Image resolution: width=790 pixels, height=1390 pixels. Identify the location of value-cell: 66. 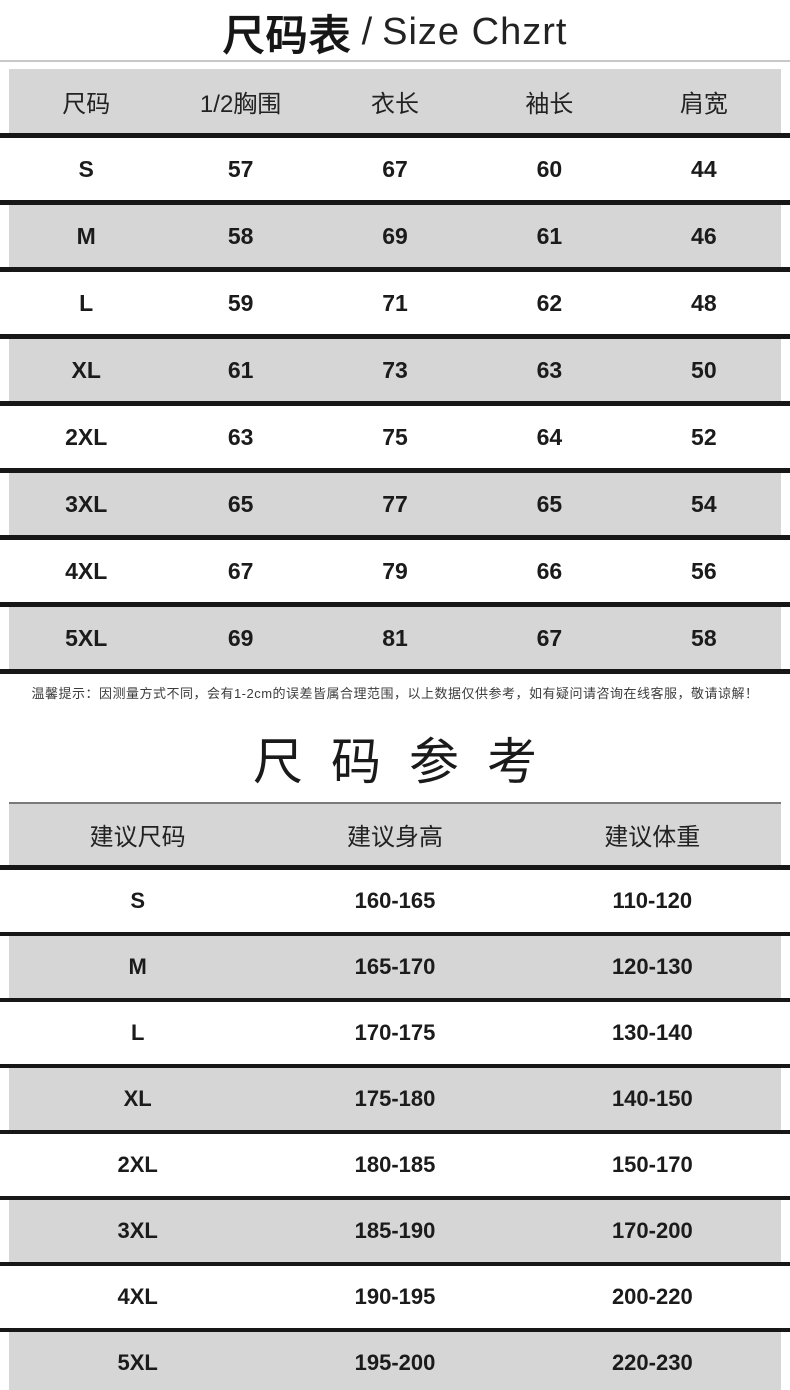
(549, 570).